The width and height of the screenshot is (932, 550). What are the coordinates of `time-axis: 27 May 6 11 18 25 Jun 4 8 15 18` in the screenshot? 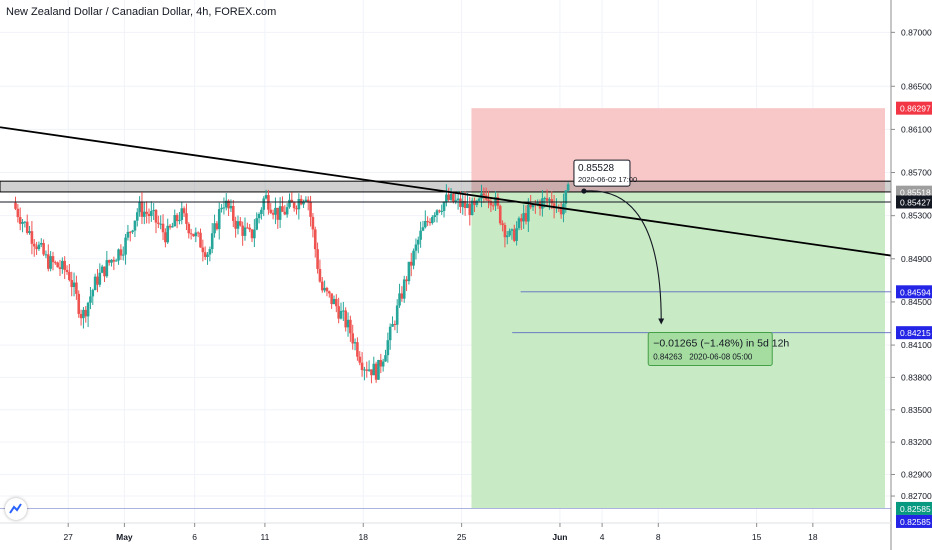 It's located at (440, 532).